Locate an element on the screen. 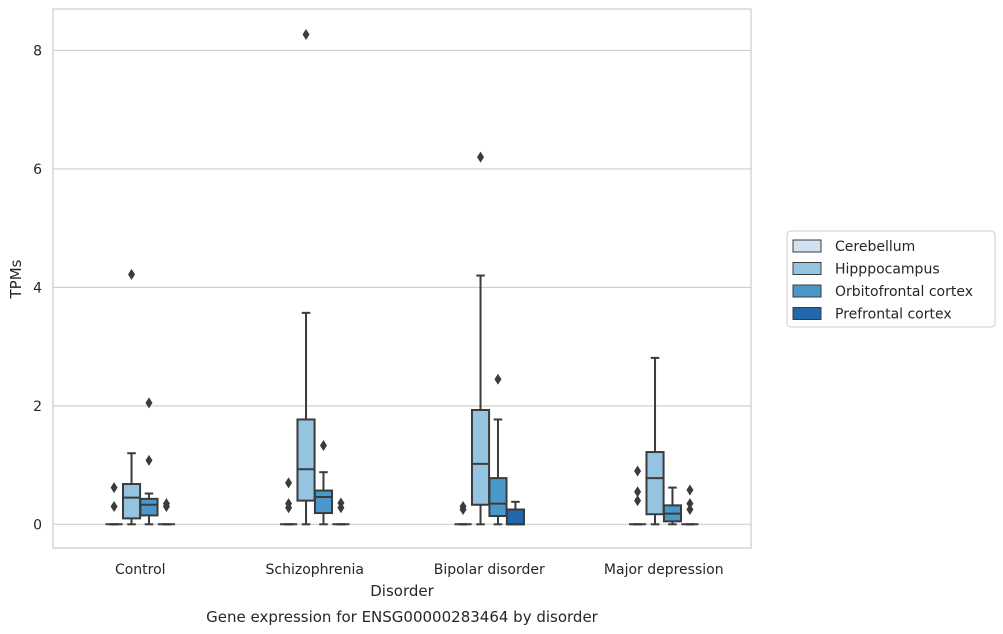 This screenshot has width=1003, height=634. y-tick-label: 0 is located at coordinates (37, 525).